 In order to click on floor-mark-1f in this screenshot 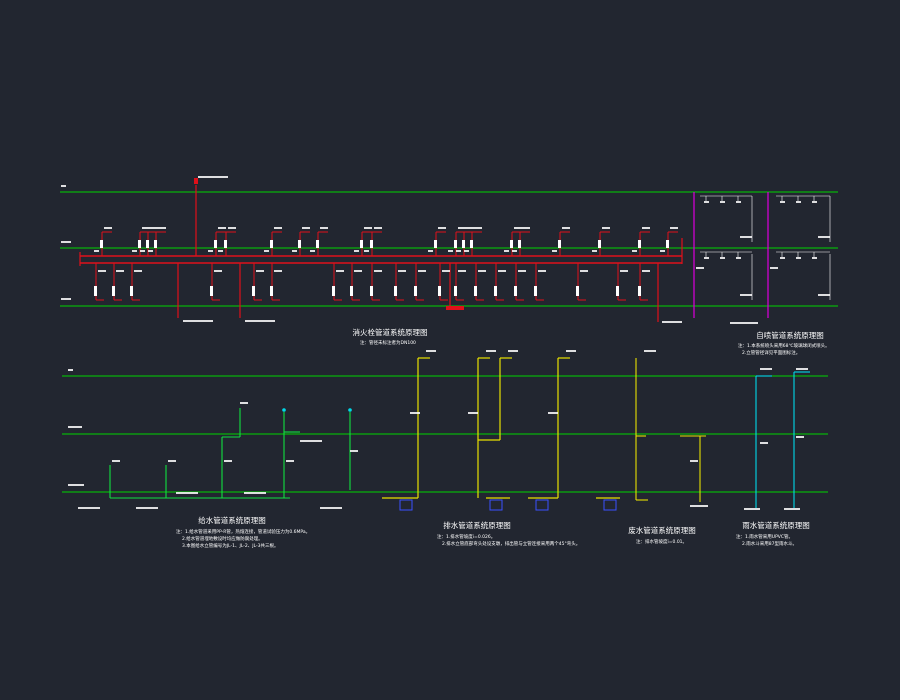, I will do `click(66, 299)`.